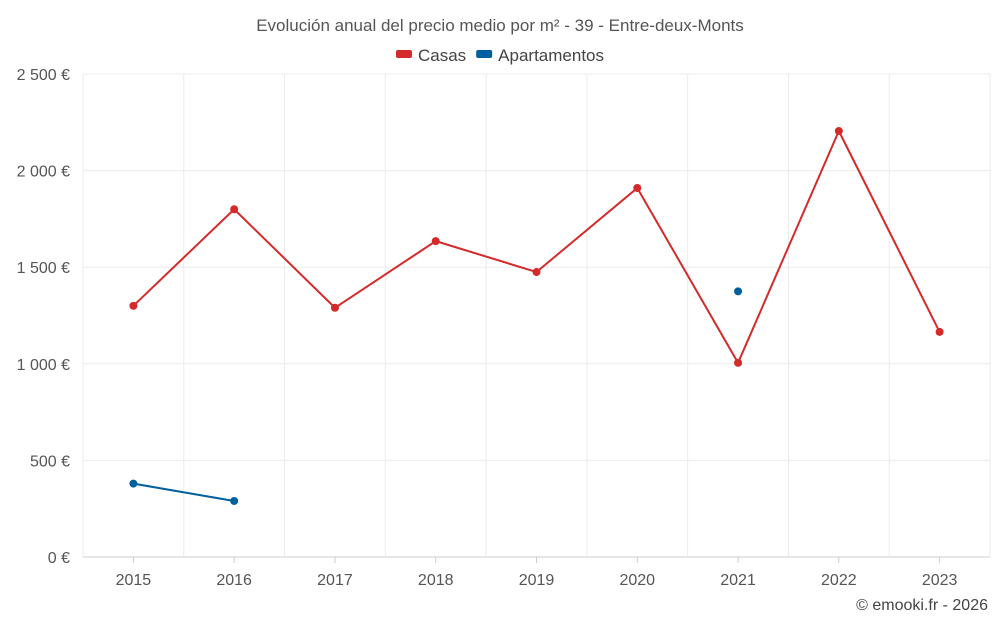 The height and width of the screenshot is (625, 1000). Describe the element at coordinates (184, 492) in the screenshot. I see `series-line-apartamentos` at that location.